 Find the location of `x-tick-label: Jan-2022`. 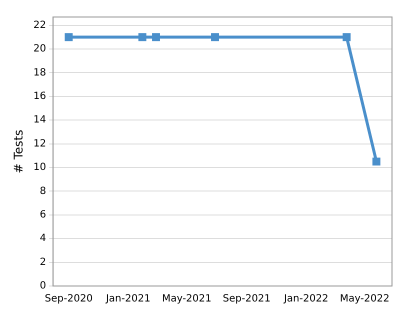

x-tick-label: Jan-2022 is located at coordinates (305, 299).